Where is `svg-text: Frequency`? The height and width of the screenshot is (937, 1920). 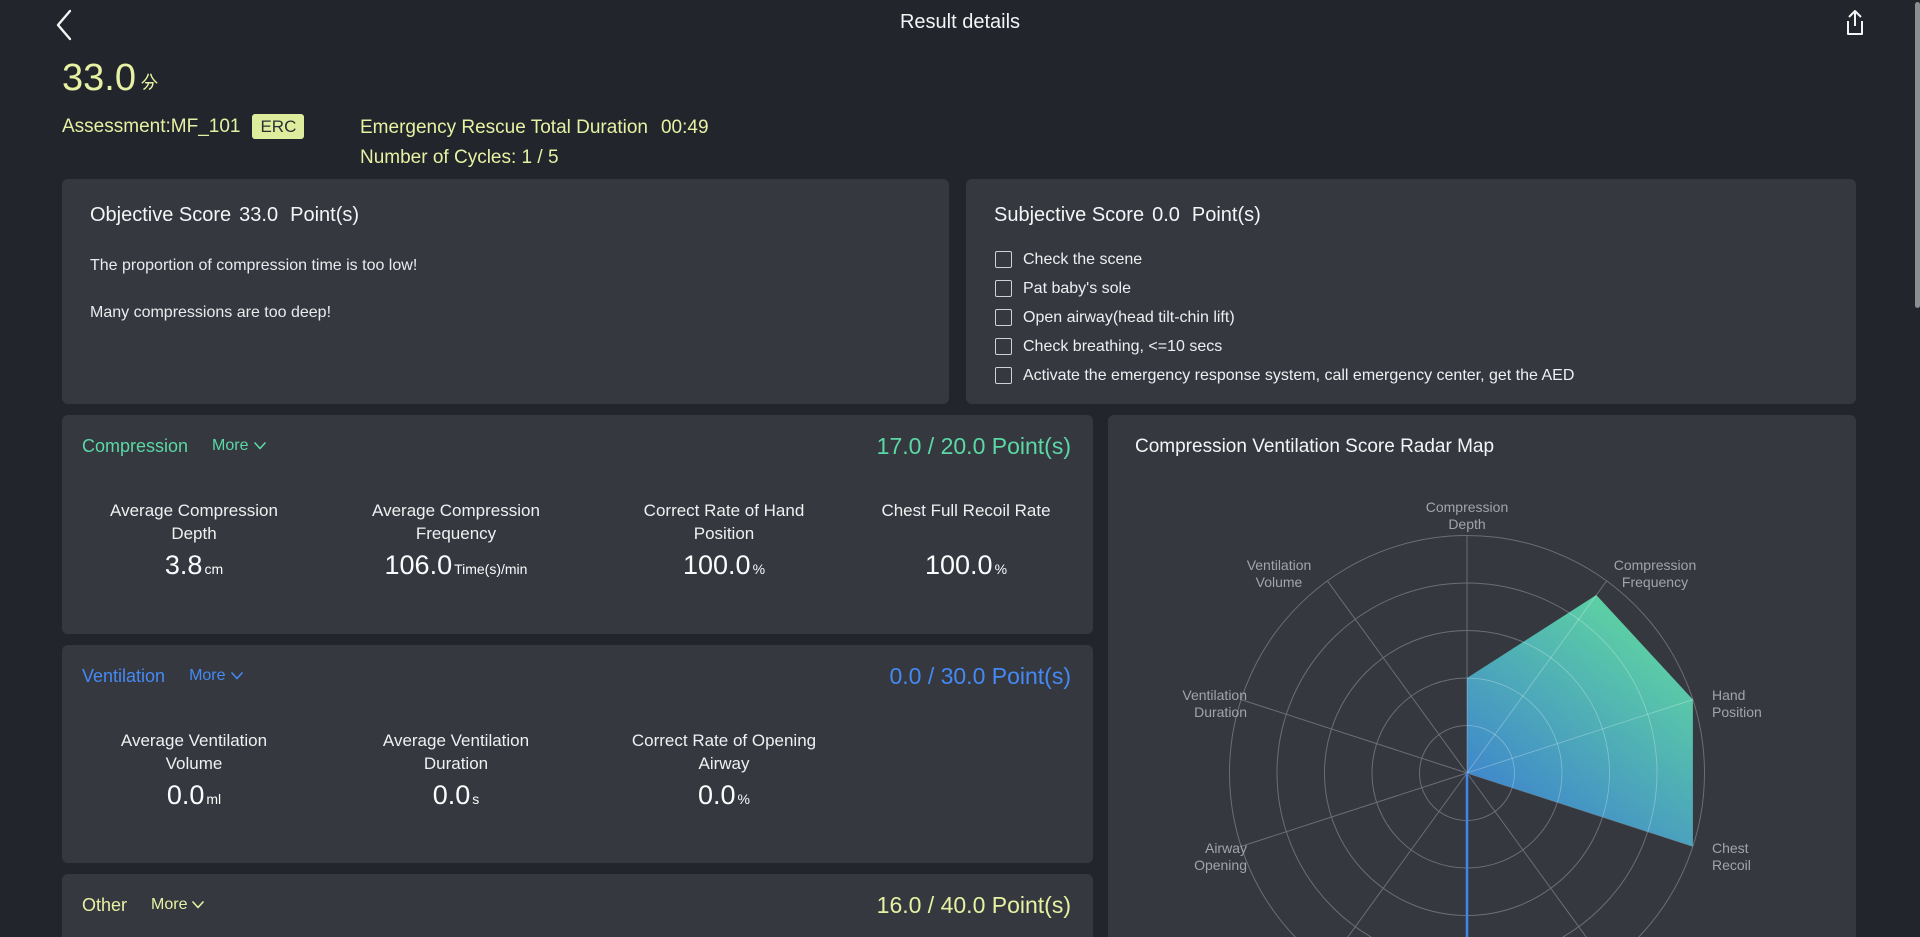 svg-text: Frequency is located at coordinates (1655, 582).